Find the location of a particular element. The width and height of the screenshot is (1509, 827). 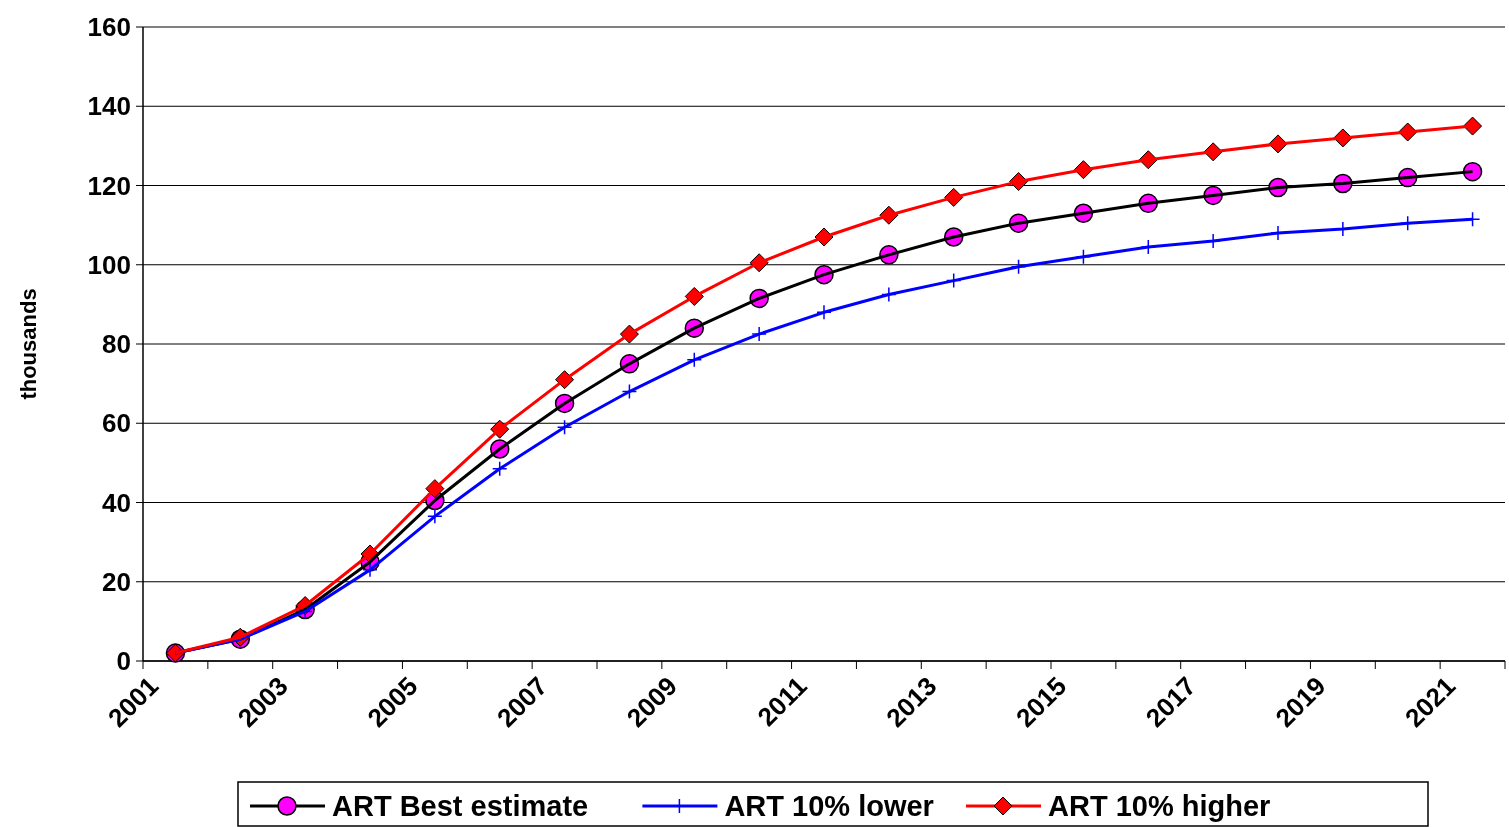

y-tick-label: 160 is located at coordinates (109, 27).